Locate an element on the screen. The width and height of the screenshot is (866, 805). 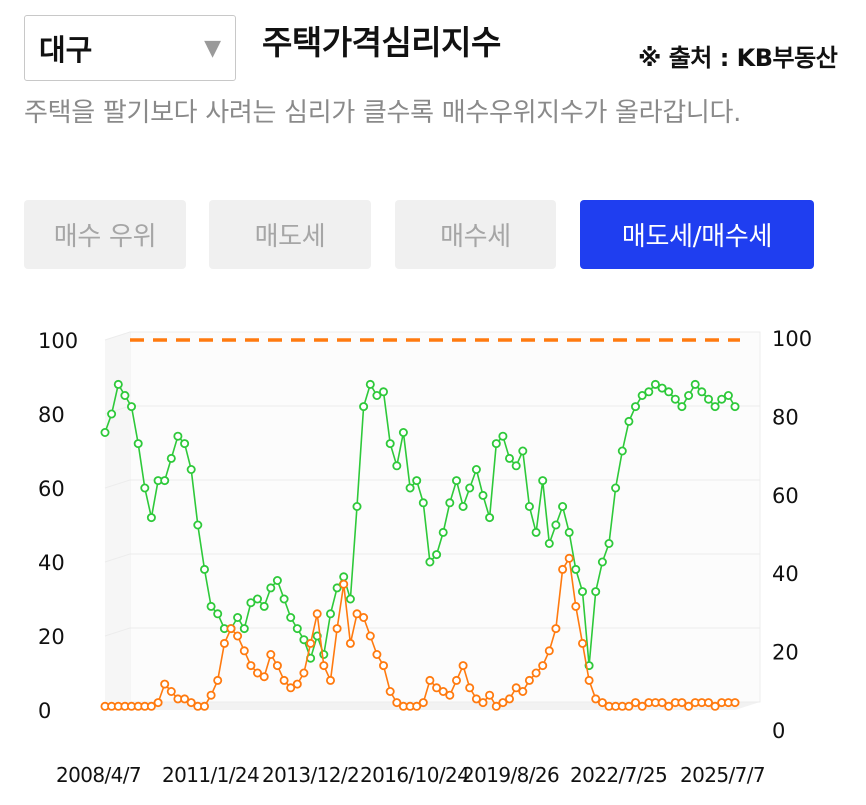
tab-label: 매수 우위 is located at coordinates (105, 237).